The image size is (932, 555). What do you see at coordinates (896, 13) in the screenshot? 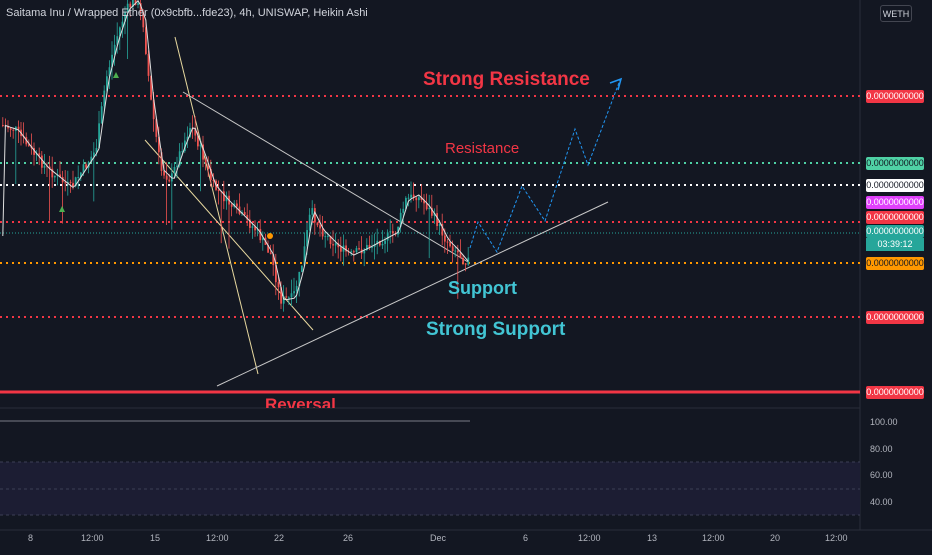
I see `currency-button: WETH` at bounding box center [896, 13].